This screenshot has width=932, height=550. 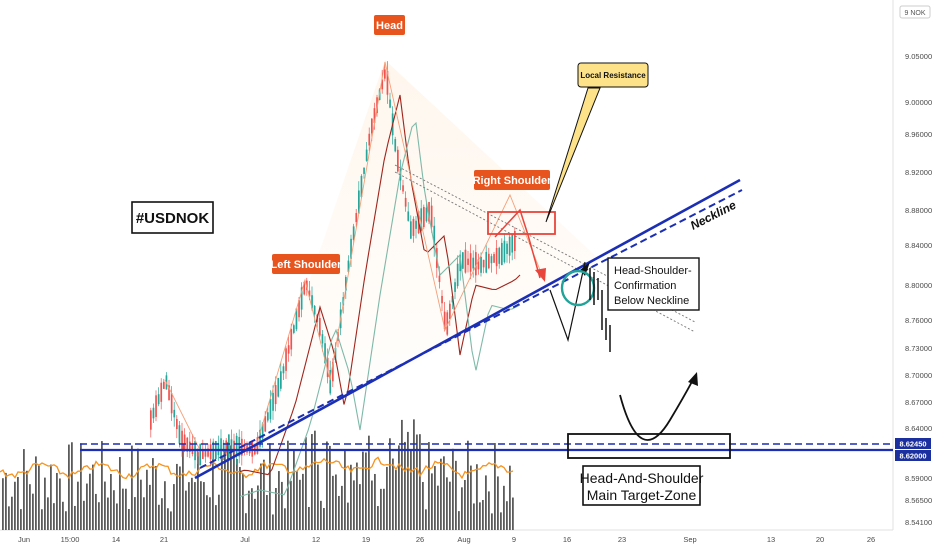 I want to click on currency-badge-box, so click(x=915, y=12).